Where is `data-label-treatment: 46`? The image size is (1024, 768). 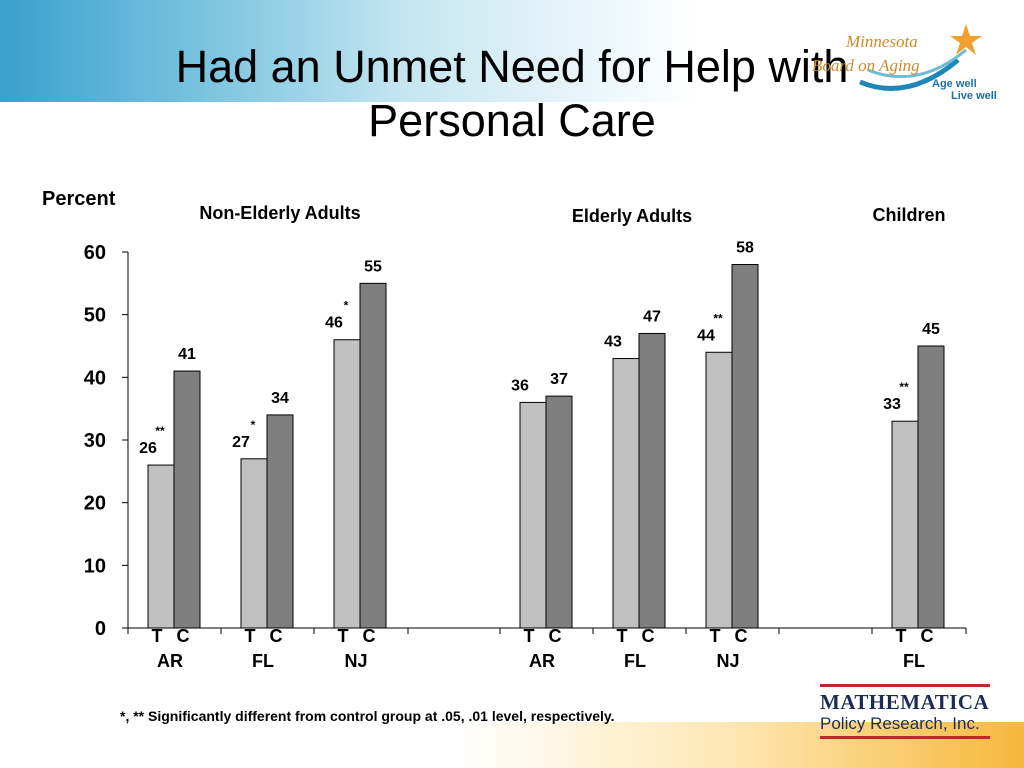 data-label-treatment: 46 is located at coordinates (334, 323).